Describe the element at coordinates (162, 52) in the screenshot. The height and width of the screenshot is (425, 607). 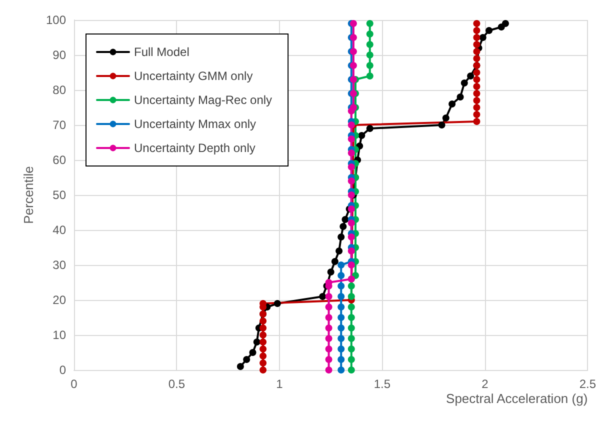
I see `legend-label: Full Model` at that location.